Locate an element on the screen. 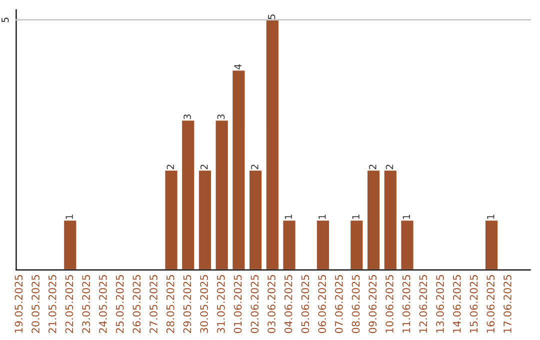 This screenshot has width=540, height=340. x-tick-label: 13.06.2025 is located at coordinates (440, 304).